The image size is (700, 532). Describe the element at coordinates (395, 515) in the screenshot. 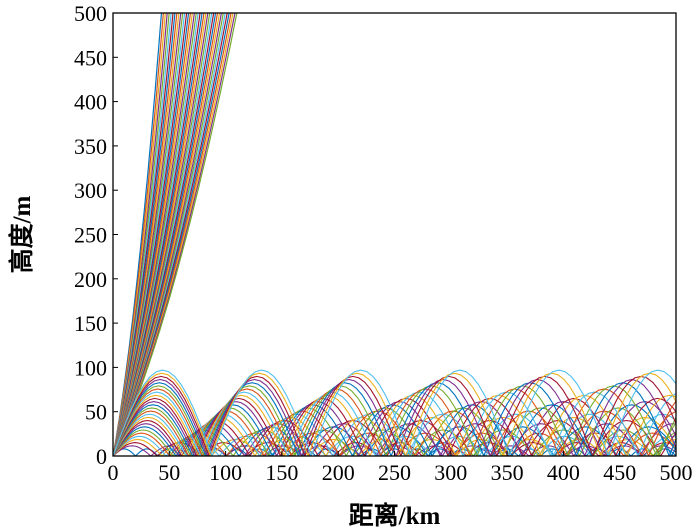

I see `x-axis-label: 距离/km` at that location.